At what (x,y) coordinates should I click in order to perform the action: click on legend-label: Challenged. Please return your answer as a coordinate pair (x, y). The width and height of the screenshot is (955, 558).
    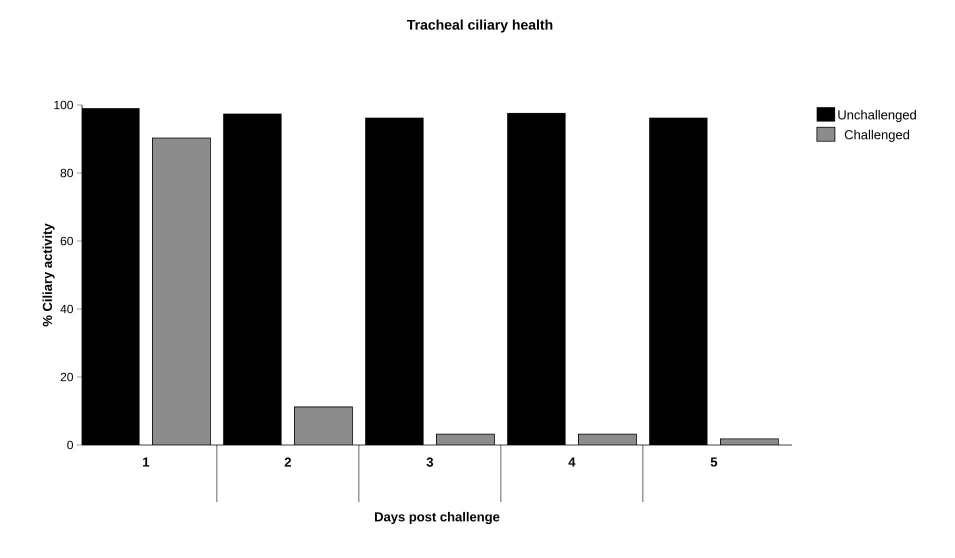
    Looking at the image, I should click on (877, 136).